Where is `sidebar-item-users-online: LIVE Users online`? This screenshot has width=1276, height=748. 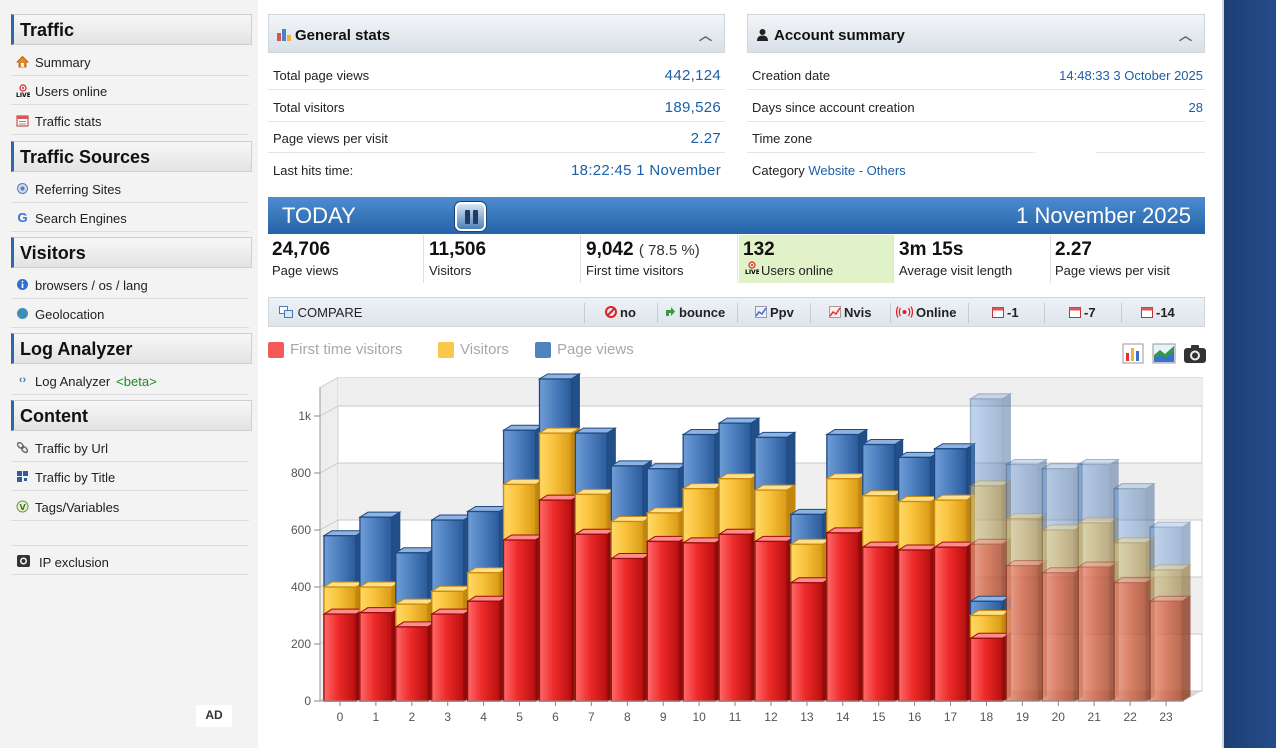
sidebar-item-users-online: LIVE Users online is located at coordinates (130, 90).